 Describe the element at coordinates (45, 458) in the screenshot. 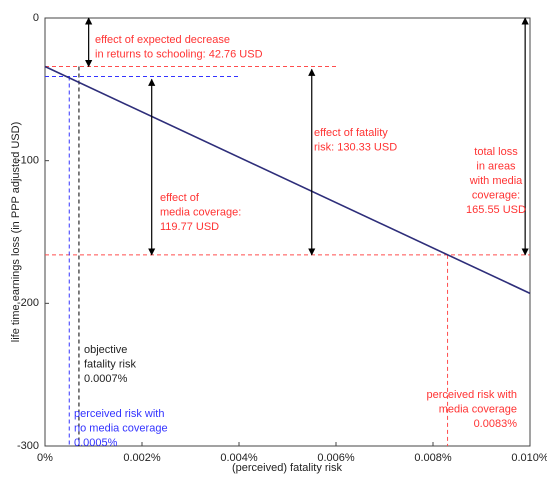

I see `x-tick-label: 0%` at that location.